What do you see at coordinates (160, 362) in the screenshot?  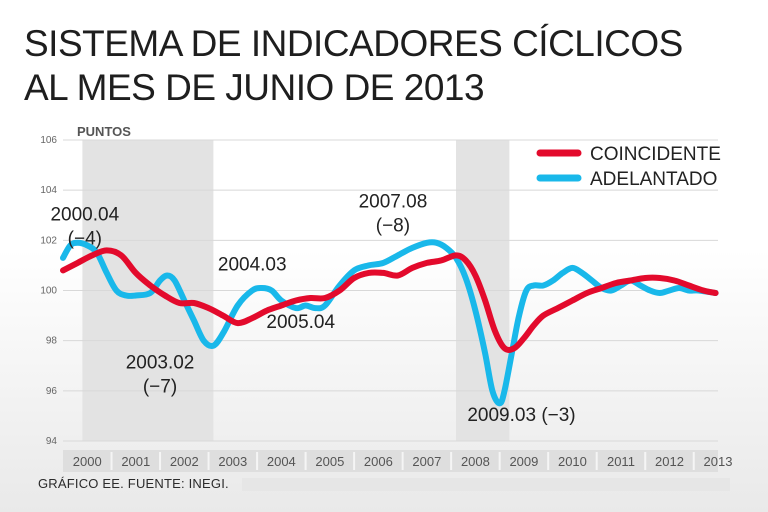 I see `annotation-label: 2003.02` at bounding box center [160, 362].